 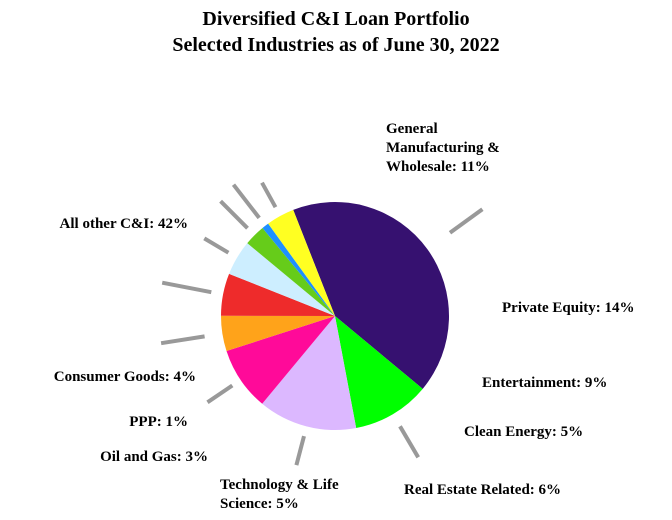 I want to click on slice-label-line: Clean Energy: 5%, so click(x=523, y=432).